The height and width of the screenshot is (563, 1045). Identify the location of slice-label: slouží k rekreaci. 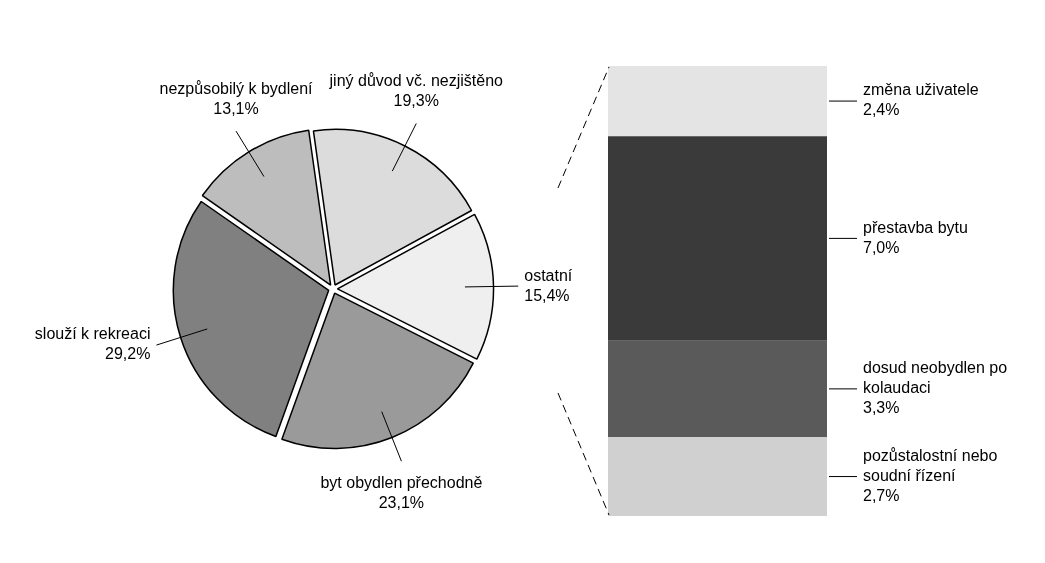
(92, 334).